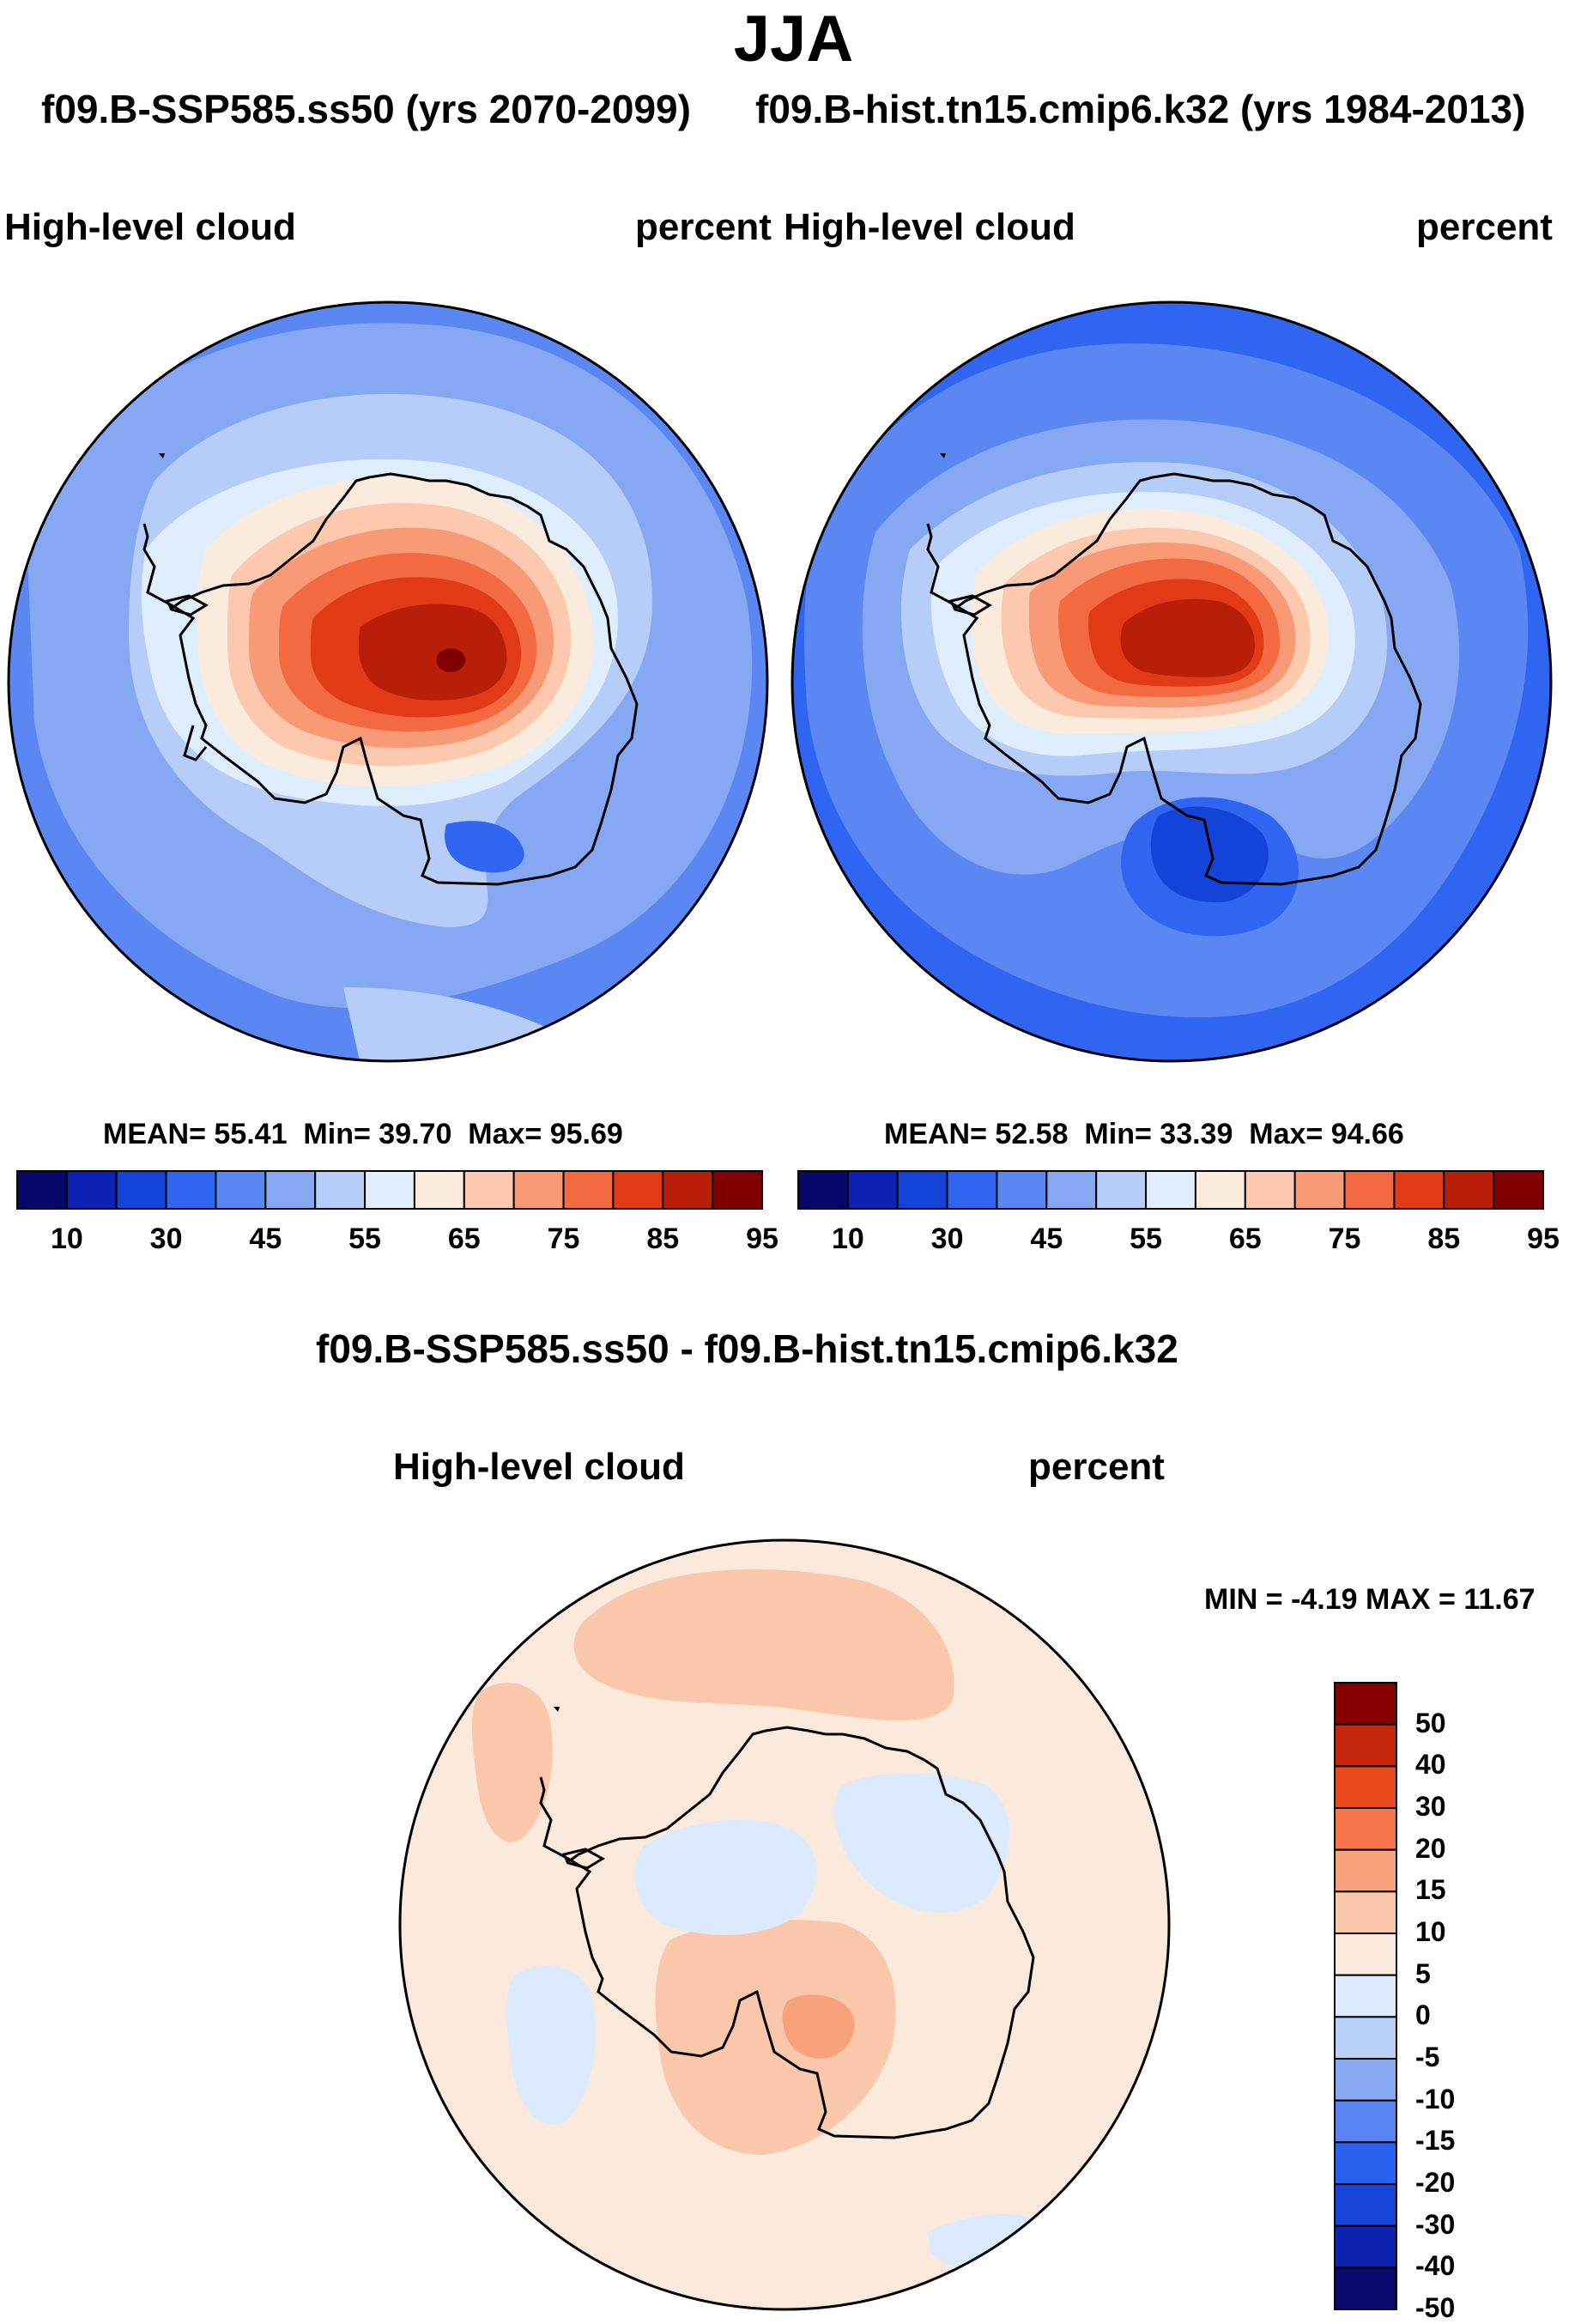 This screenshot has width=1587, height=2324. I want to click on diff-colorbar, so click(1365, 1996).